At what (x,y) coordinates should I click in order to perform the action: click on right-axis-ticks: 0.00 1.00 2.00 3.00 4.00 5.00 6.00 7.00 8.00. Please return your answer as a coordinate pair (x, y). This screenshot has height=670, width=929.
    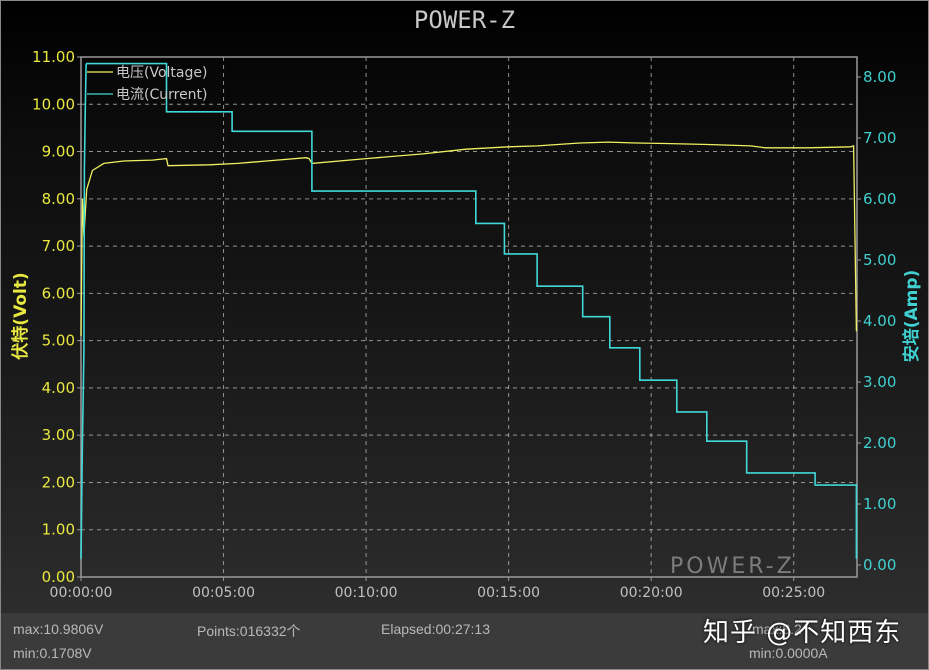
    Looking at the image, I should click on (876, 321).